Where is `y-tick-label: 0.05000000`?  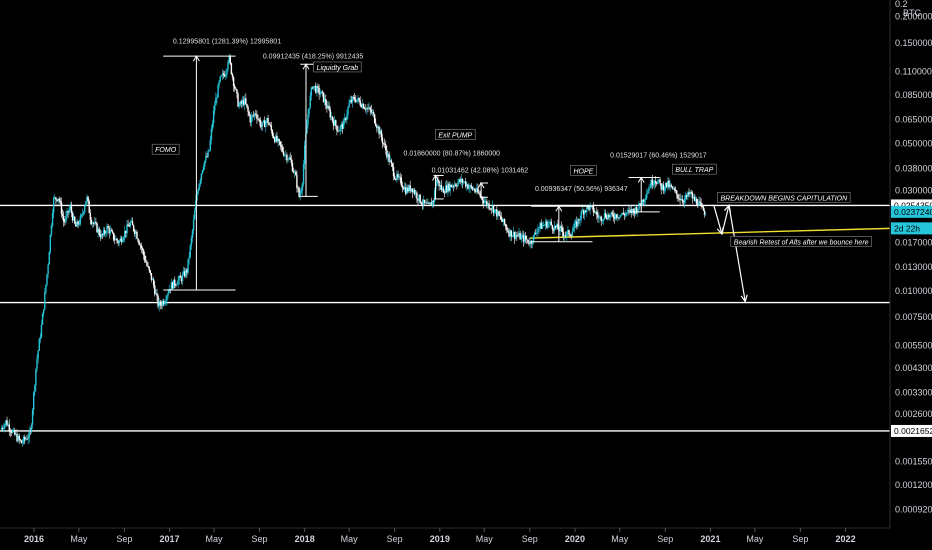
y-tick-label: 0.05000000 is located at coordinates (913, 144).